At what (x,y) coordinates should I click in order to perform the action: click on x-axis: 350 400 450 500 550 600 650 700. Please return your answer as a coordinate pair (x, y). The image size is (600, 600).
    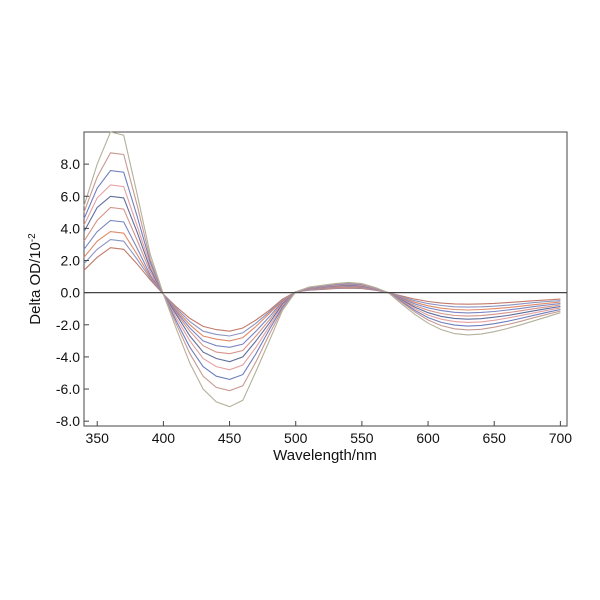
    Looking at the image, I should click on (329, 433).